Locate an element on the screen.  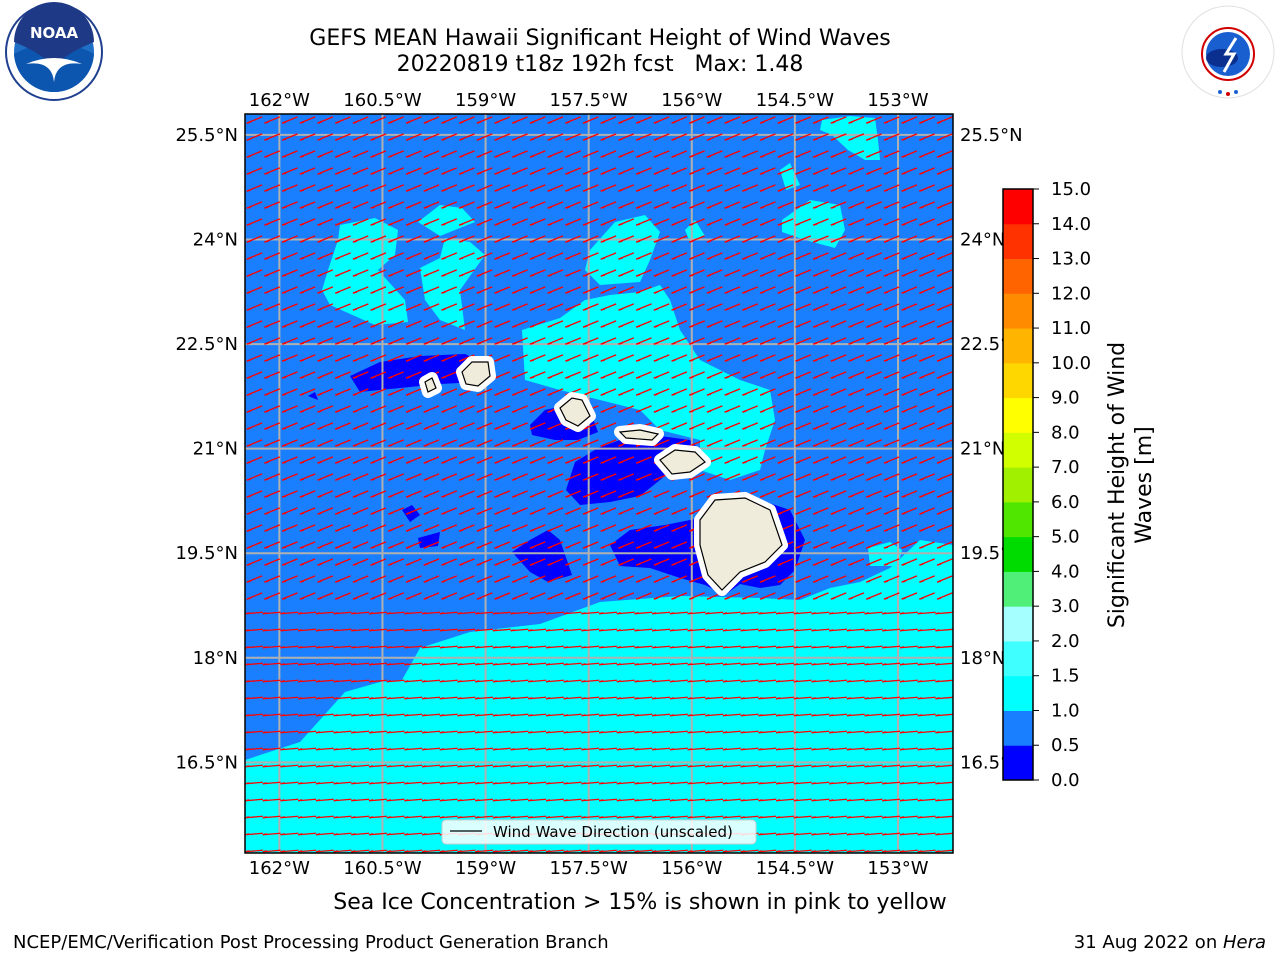
colorbar-tick-label: 8.0 is located at coordinates (1065, 432).